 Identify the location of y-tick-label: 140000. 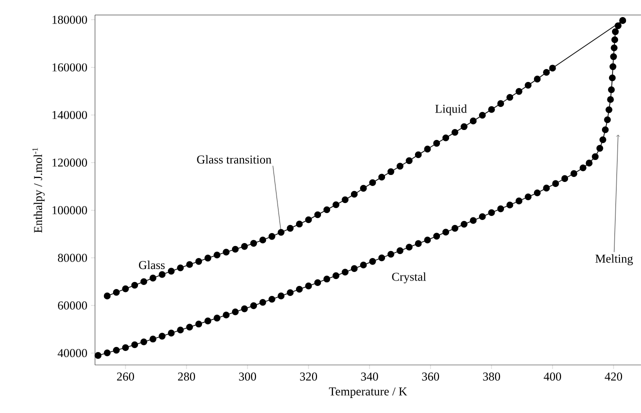
(70, 115).